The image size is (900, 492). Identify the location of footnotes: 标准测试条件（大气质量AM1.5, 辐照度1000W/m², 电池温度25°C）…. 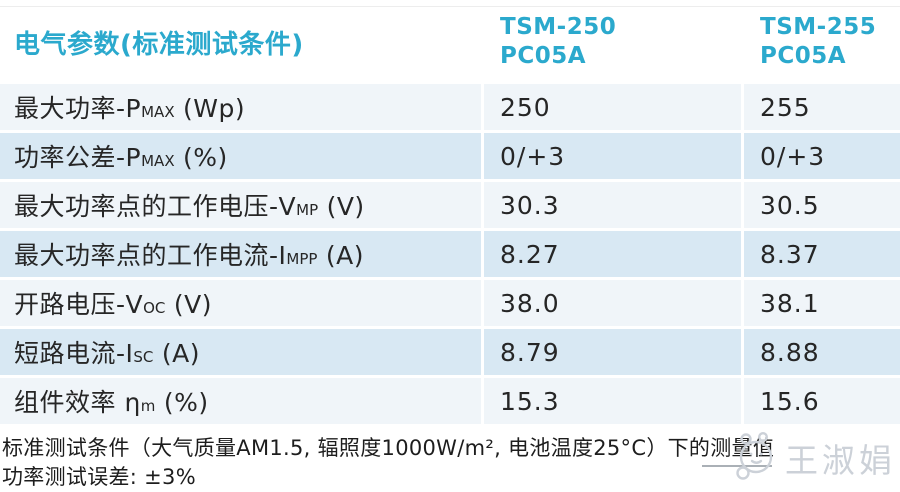
(388, 463).